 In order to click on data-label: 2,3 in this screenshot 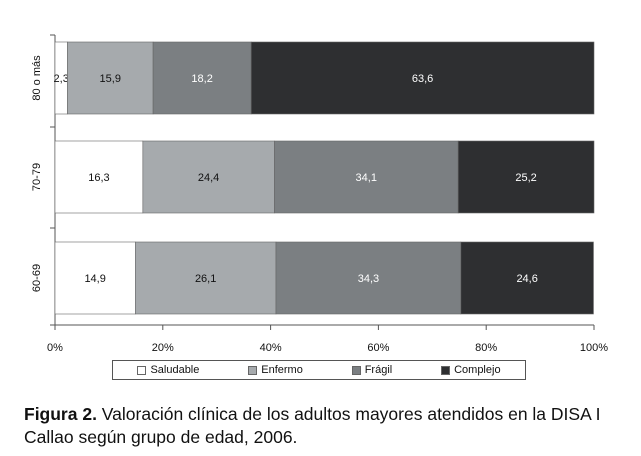, I will do `click(61, 79)`.